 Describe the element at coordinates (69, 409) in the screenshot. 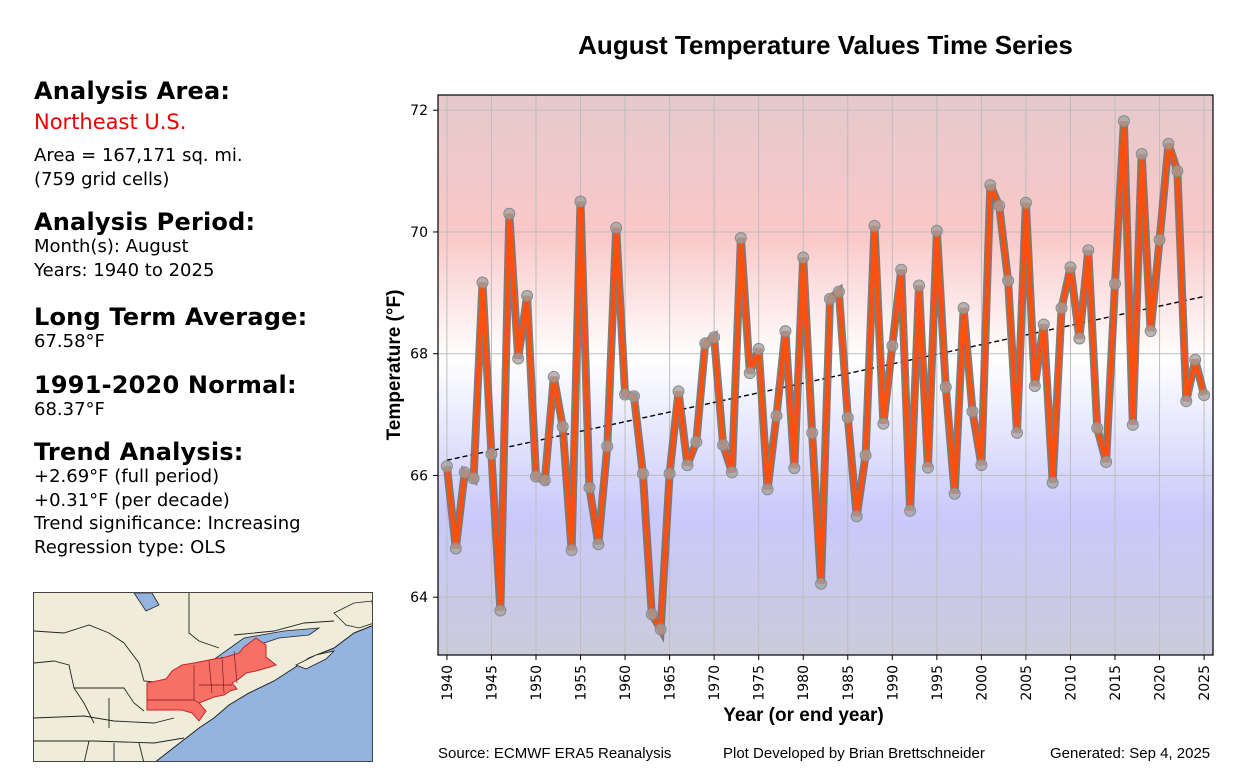

I see `normal-value: 68.37°F` at that location.